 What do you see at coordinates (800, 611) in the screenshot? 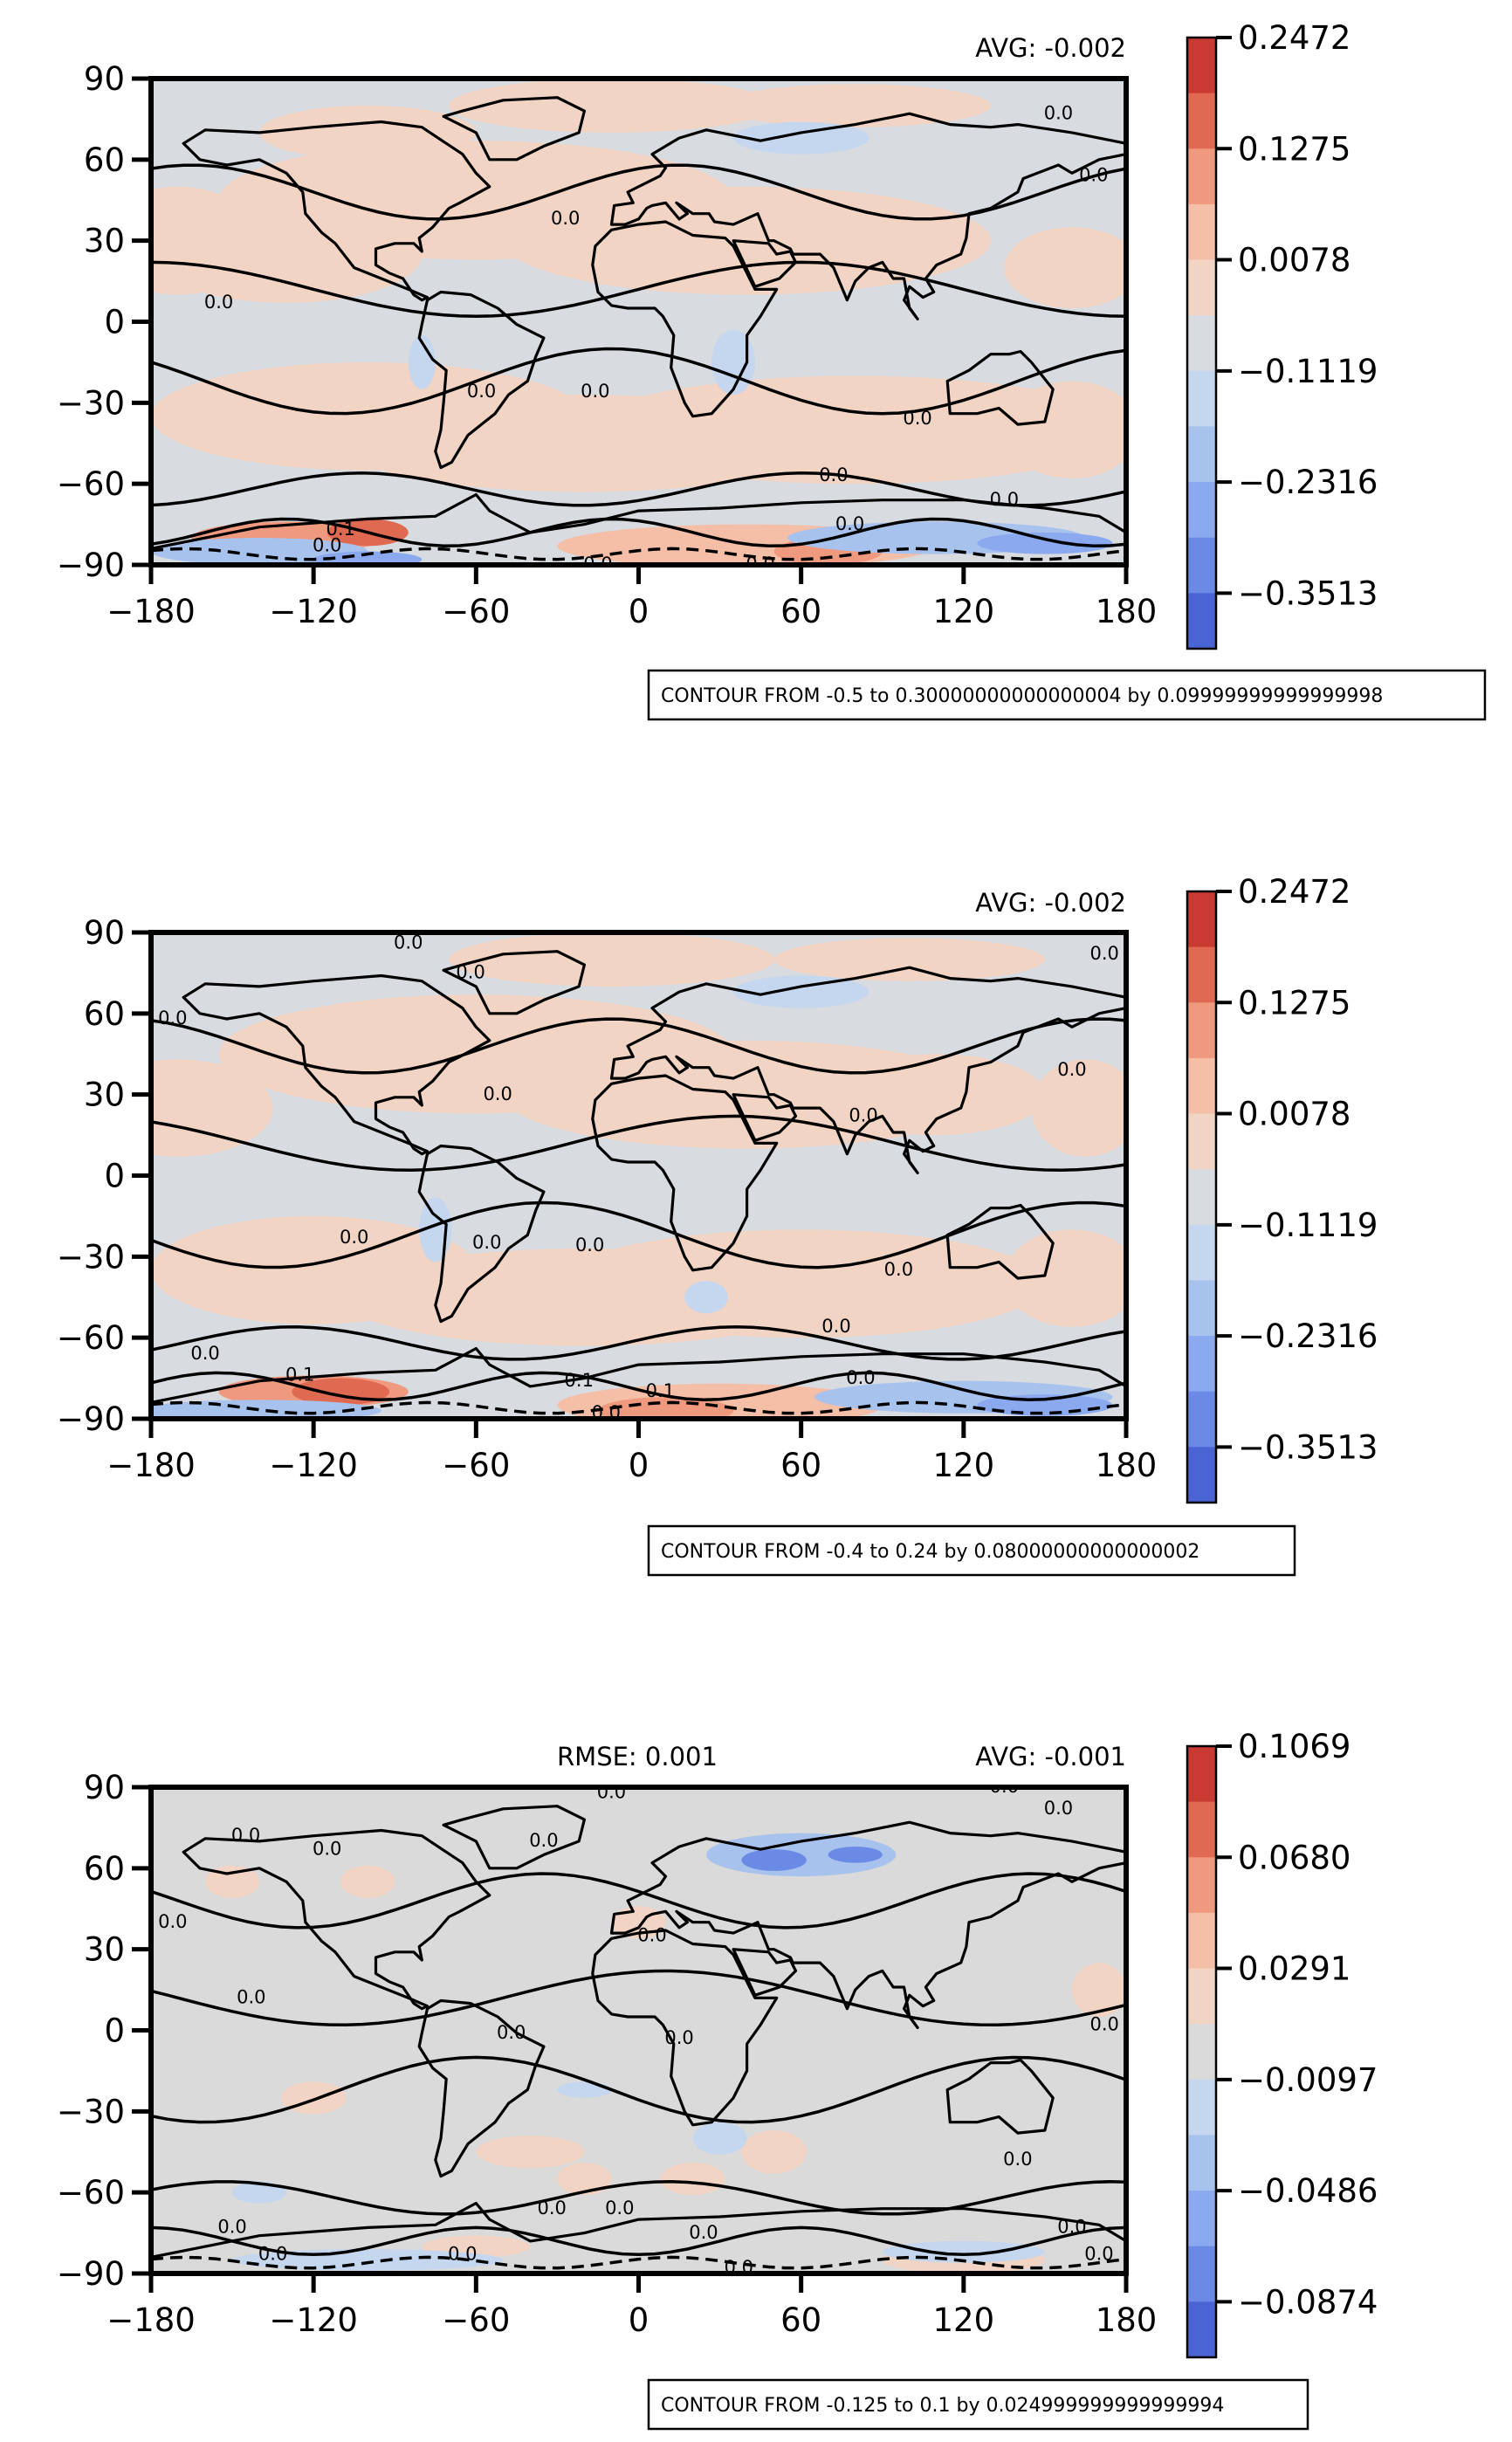
I see `x-tick-label: 60` at bounding box center [800, 611].